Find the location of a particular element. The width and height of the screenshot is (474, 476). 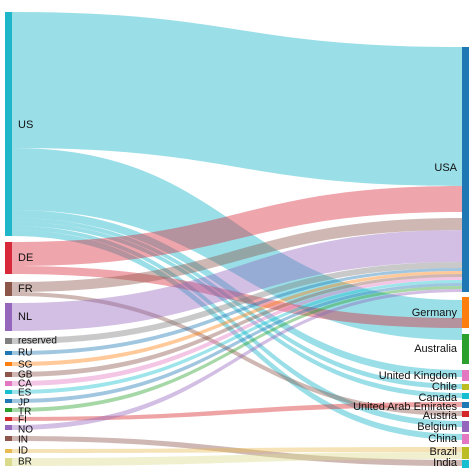

source-node-gb is located at coordinates (8, 374).